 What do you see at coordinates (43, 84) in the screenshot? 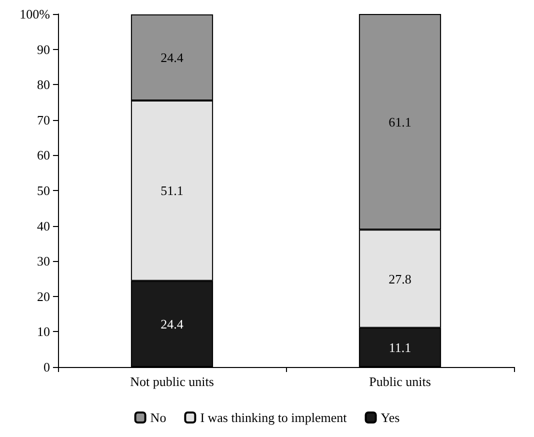
I see `y-tick-label: 80` at bounding box center [43, 84].